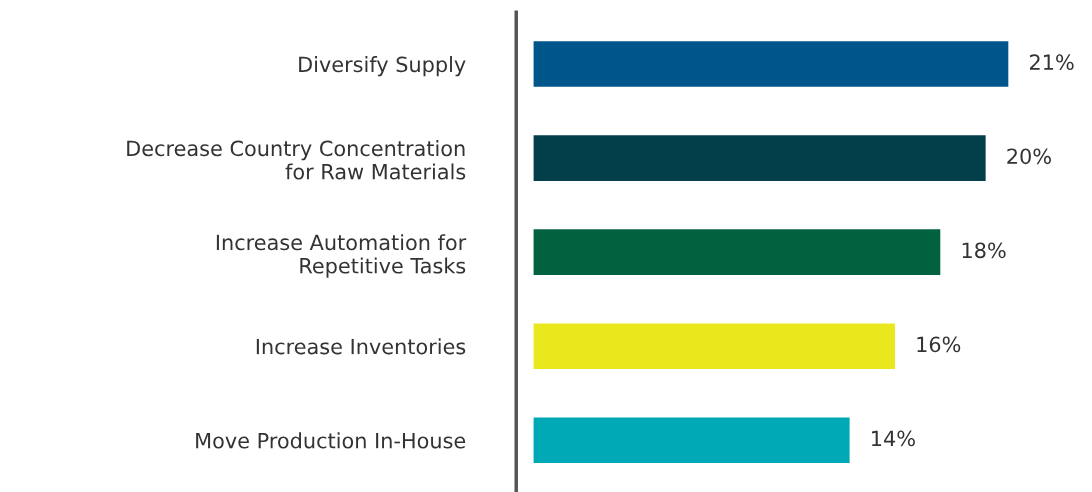 The height and width of the screenshot is (492, 1092). I want to click on y-tick-label: Diversify Supply, so click(382, 66).